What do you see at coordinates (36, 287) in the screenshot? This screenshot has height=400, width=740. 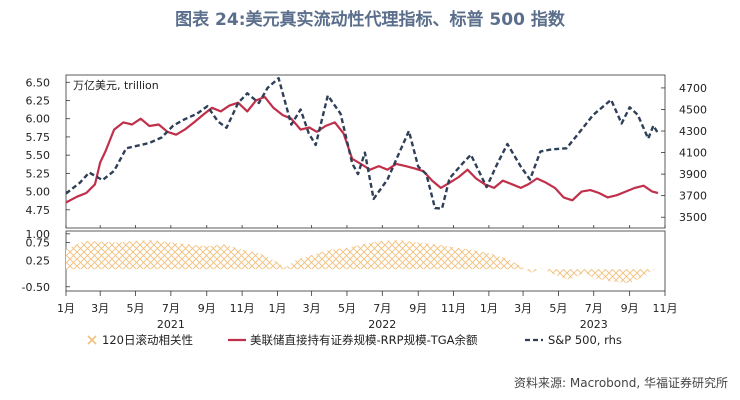 I see `correlation-tick-label: -0.50` at bounding box center [36, 287].